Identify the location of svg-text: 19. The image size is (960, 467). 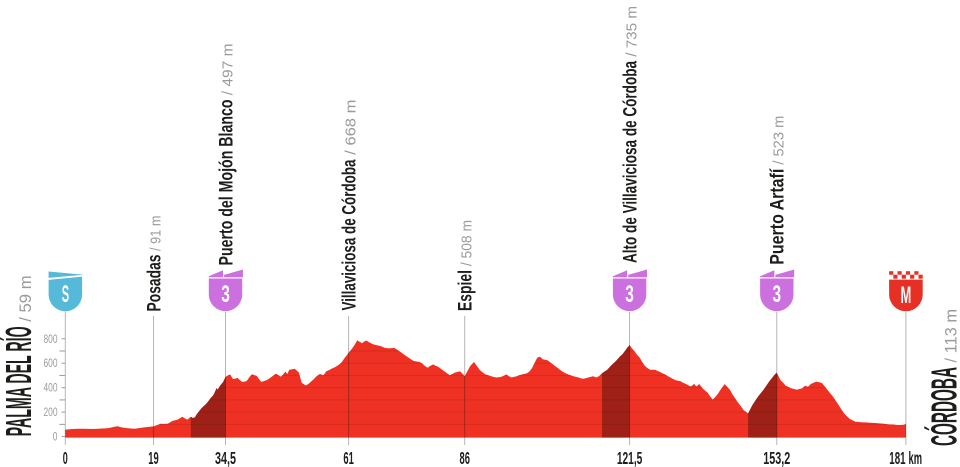
(153, 457).